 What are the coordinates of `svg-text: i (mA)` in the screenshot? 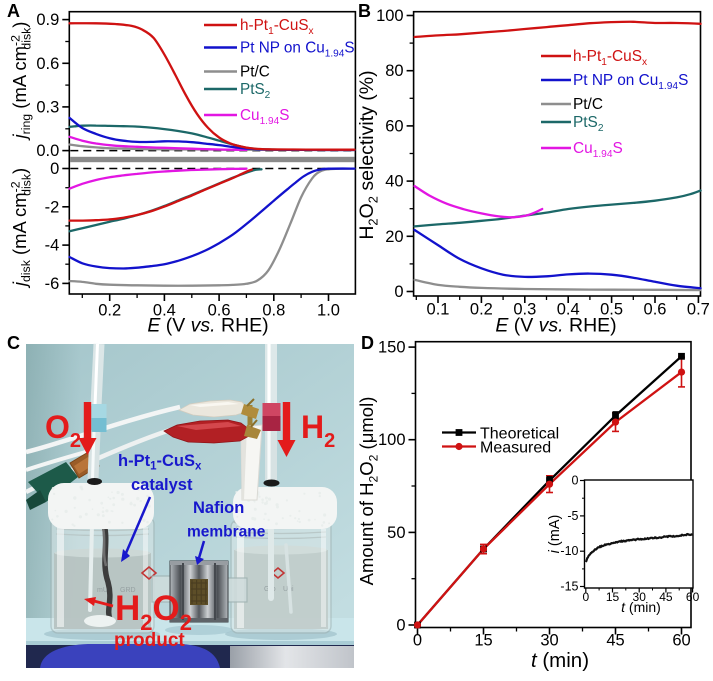 It's located at (555, 534).